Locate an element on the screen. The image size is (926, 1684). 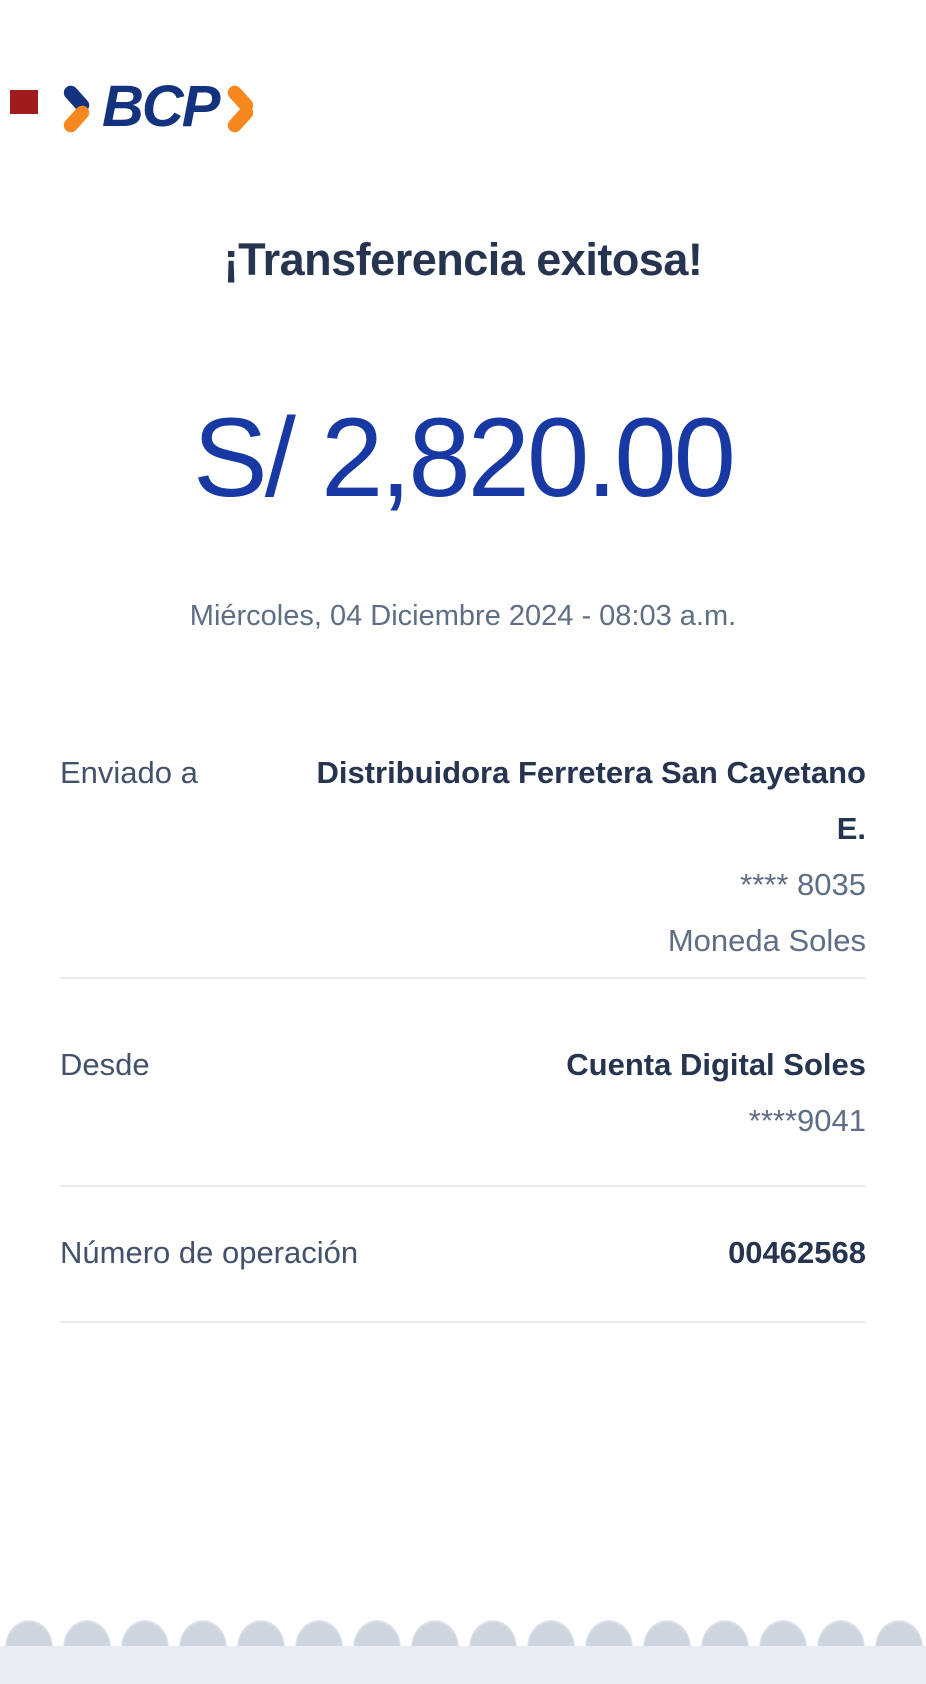
from-row: Desde Cuenta Digital Soles ****9041 is located at coordinates (463, 1082).